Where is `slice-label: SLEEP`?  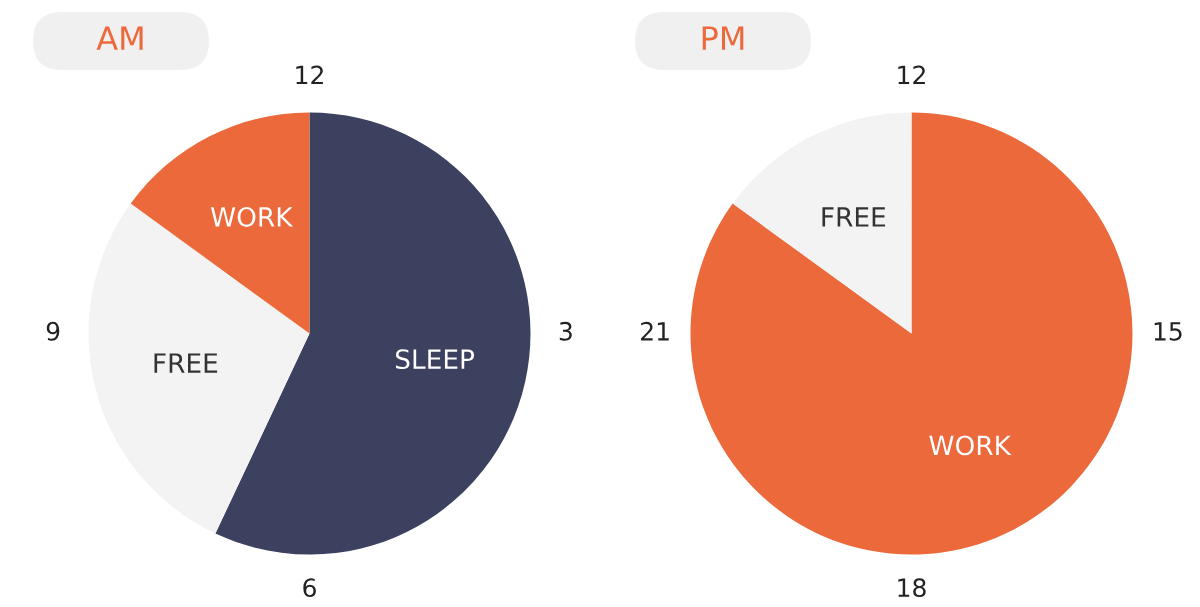
slice-label: SLEEP is located at coordinates (435, 359).